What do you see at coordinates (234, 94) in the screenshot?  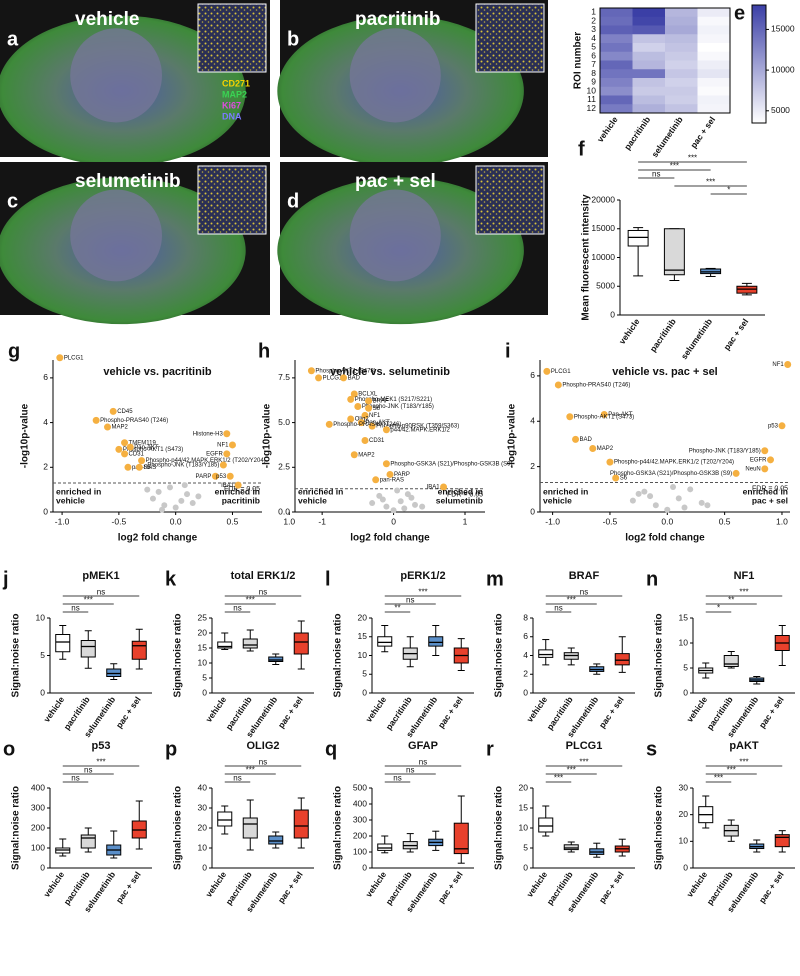 I see `stain-legend: MAP2` at bounding box center [234, 94].